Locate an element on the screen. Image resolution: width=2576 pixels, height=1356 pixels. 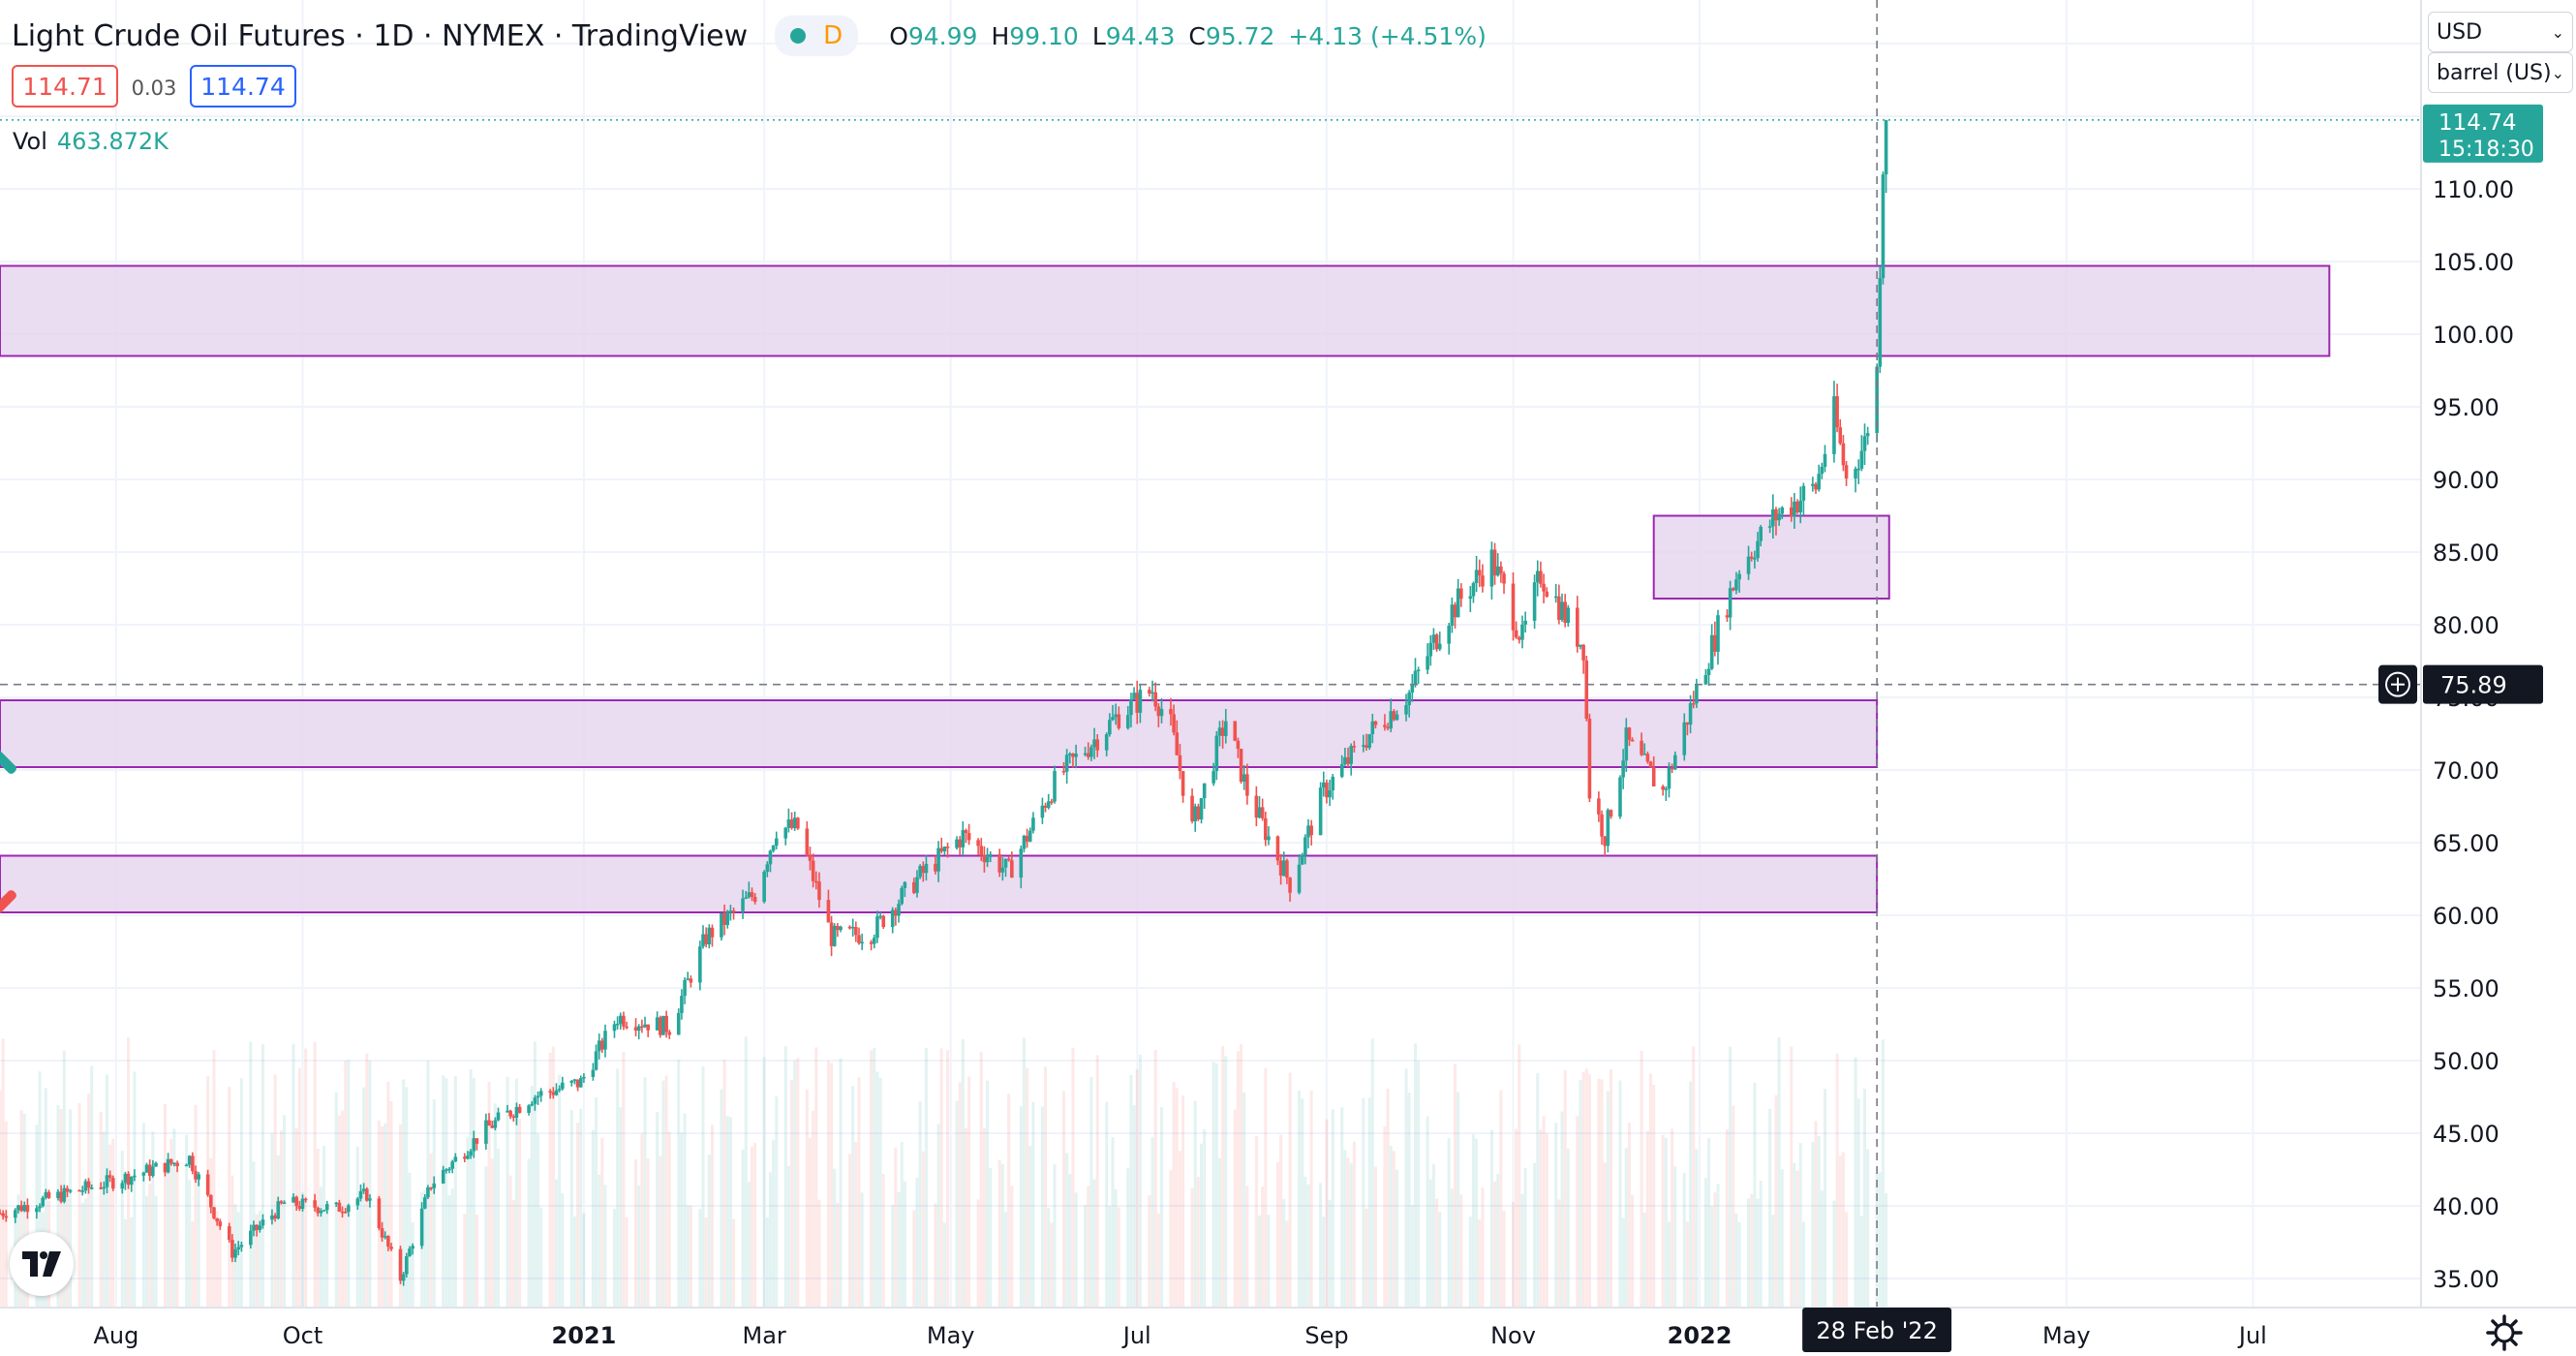
ask-price-button: 114.74 is located at coordinates (243, 86).